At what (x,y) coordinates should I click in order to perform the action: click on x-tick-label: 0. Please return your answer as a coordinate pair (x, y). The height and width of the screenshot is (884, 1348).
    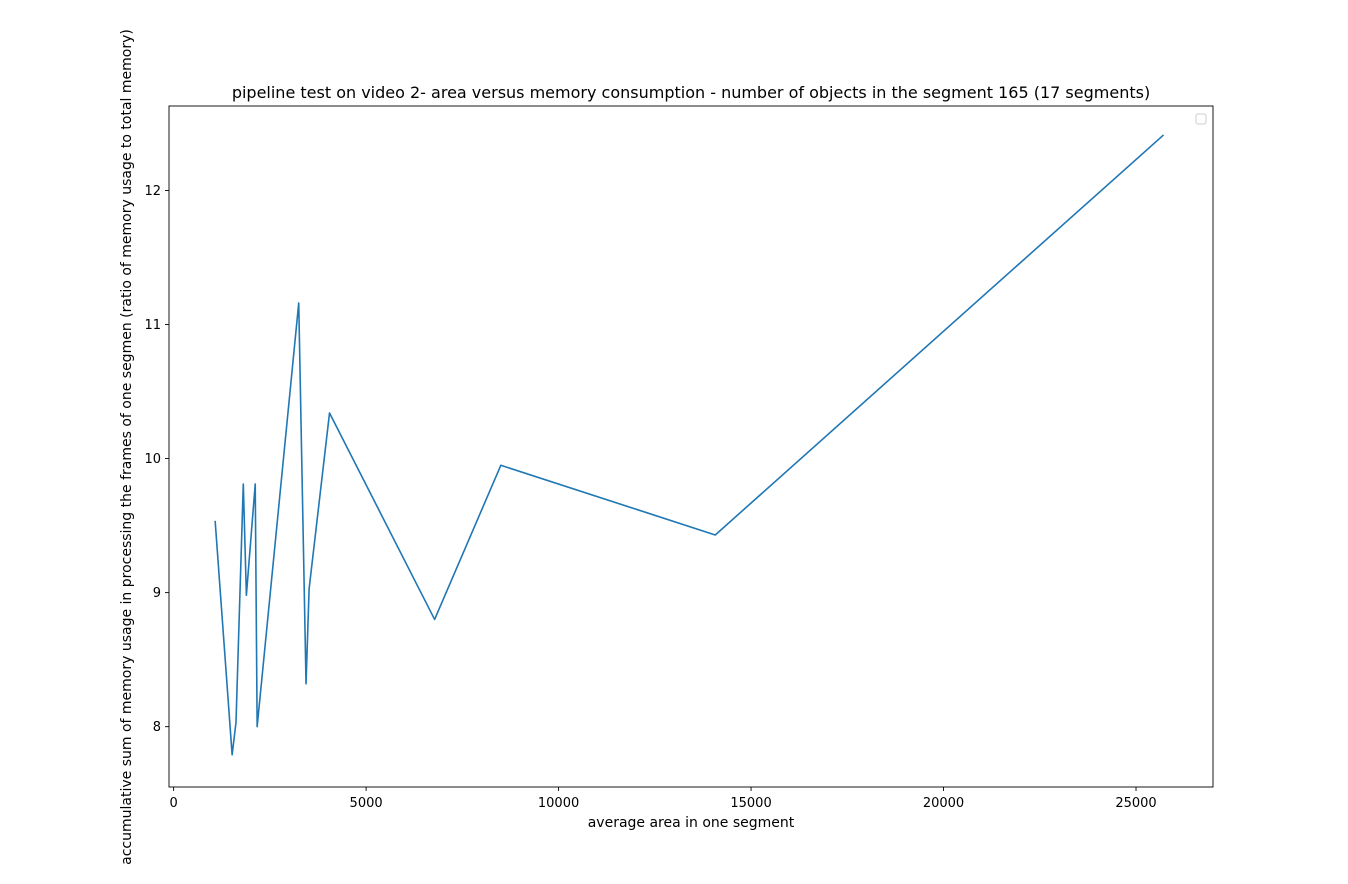
    Looking at the image, I should click on (173, 803).